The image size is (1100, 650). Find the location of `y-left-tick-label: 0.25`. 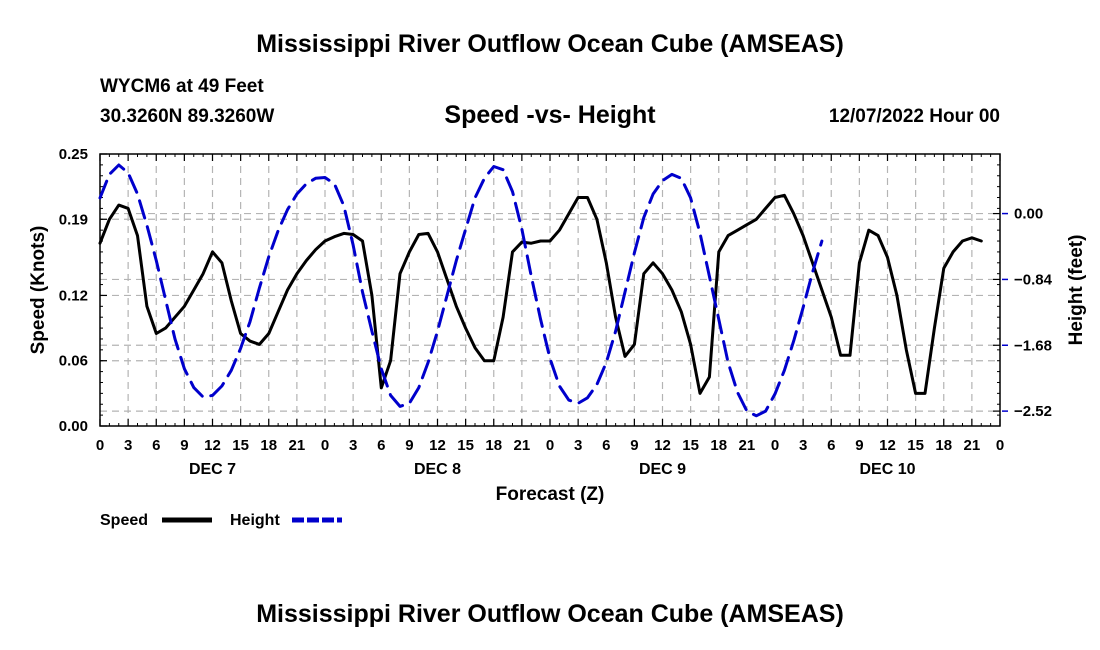

y-left-tick-label: 0.25 is located at coordinates (73, 154).